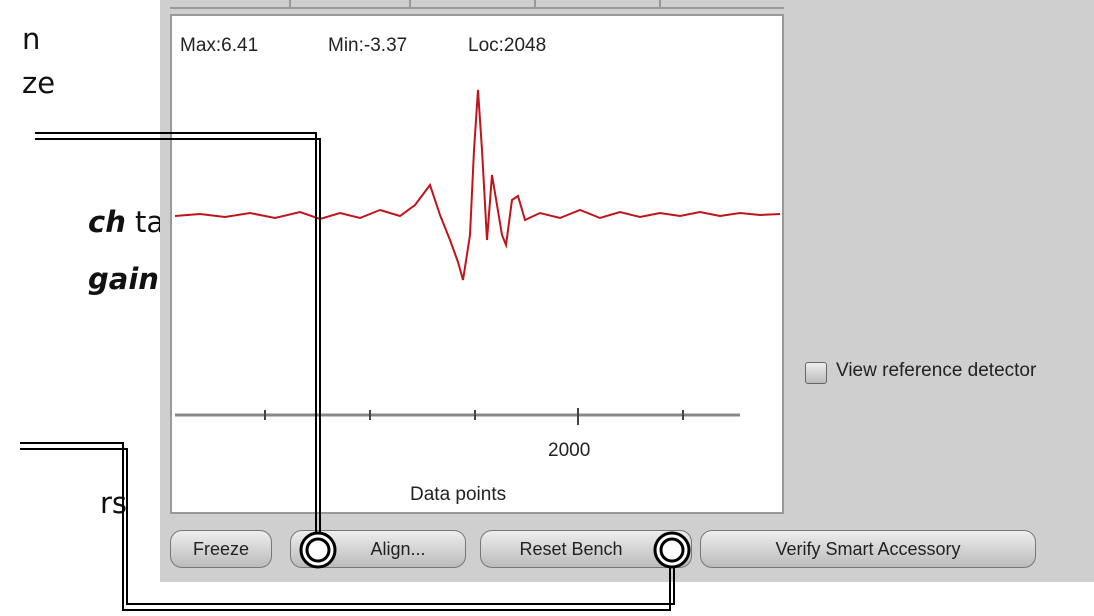  Describe the element at coordinates (816, 373) in the screenshot. I see `checkbox` at that location.